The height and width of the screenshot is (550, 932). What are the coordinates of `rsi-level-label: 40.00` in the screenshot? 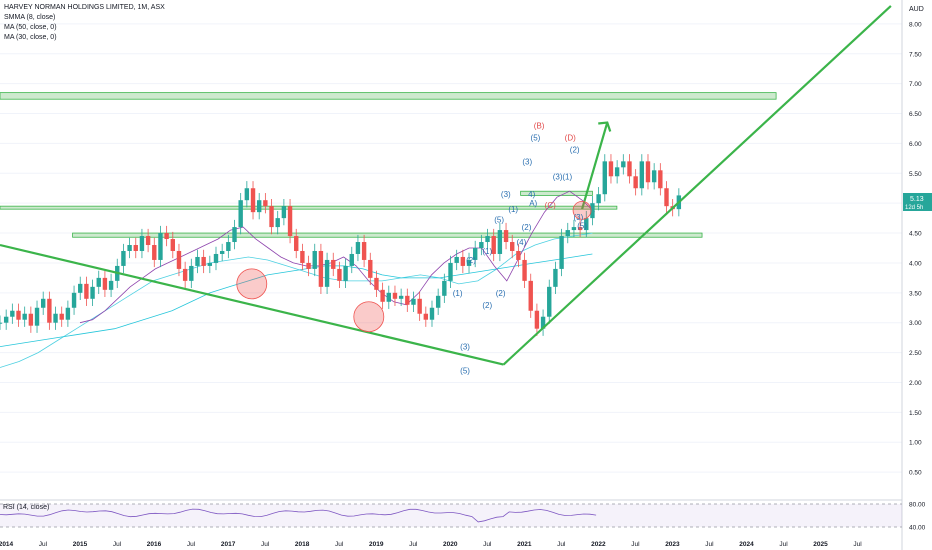 It's located at (917, 528).